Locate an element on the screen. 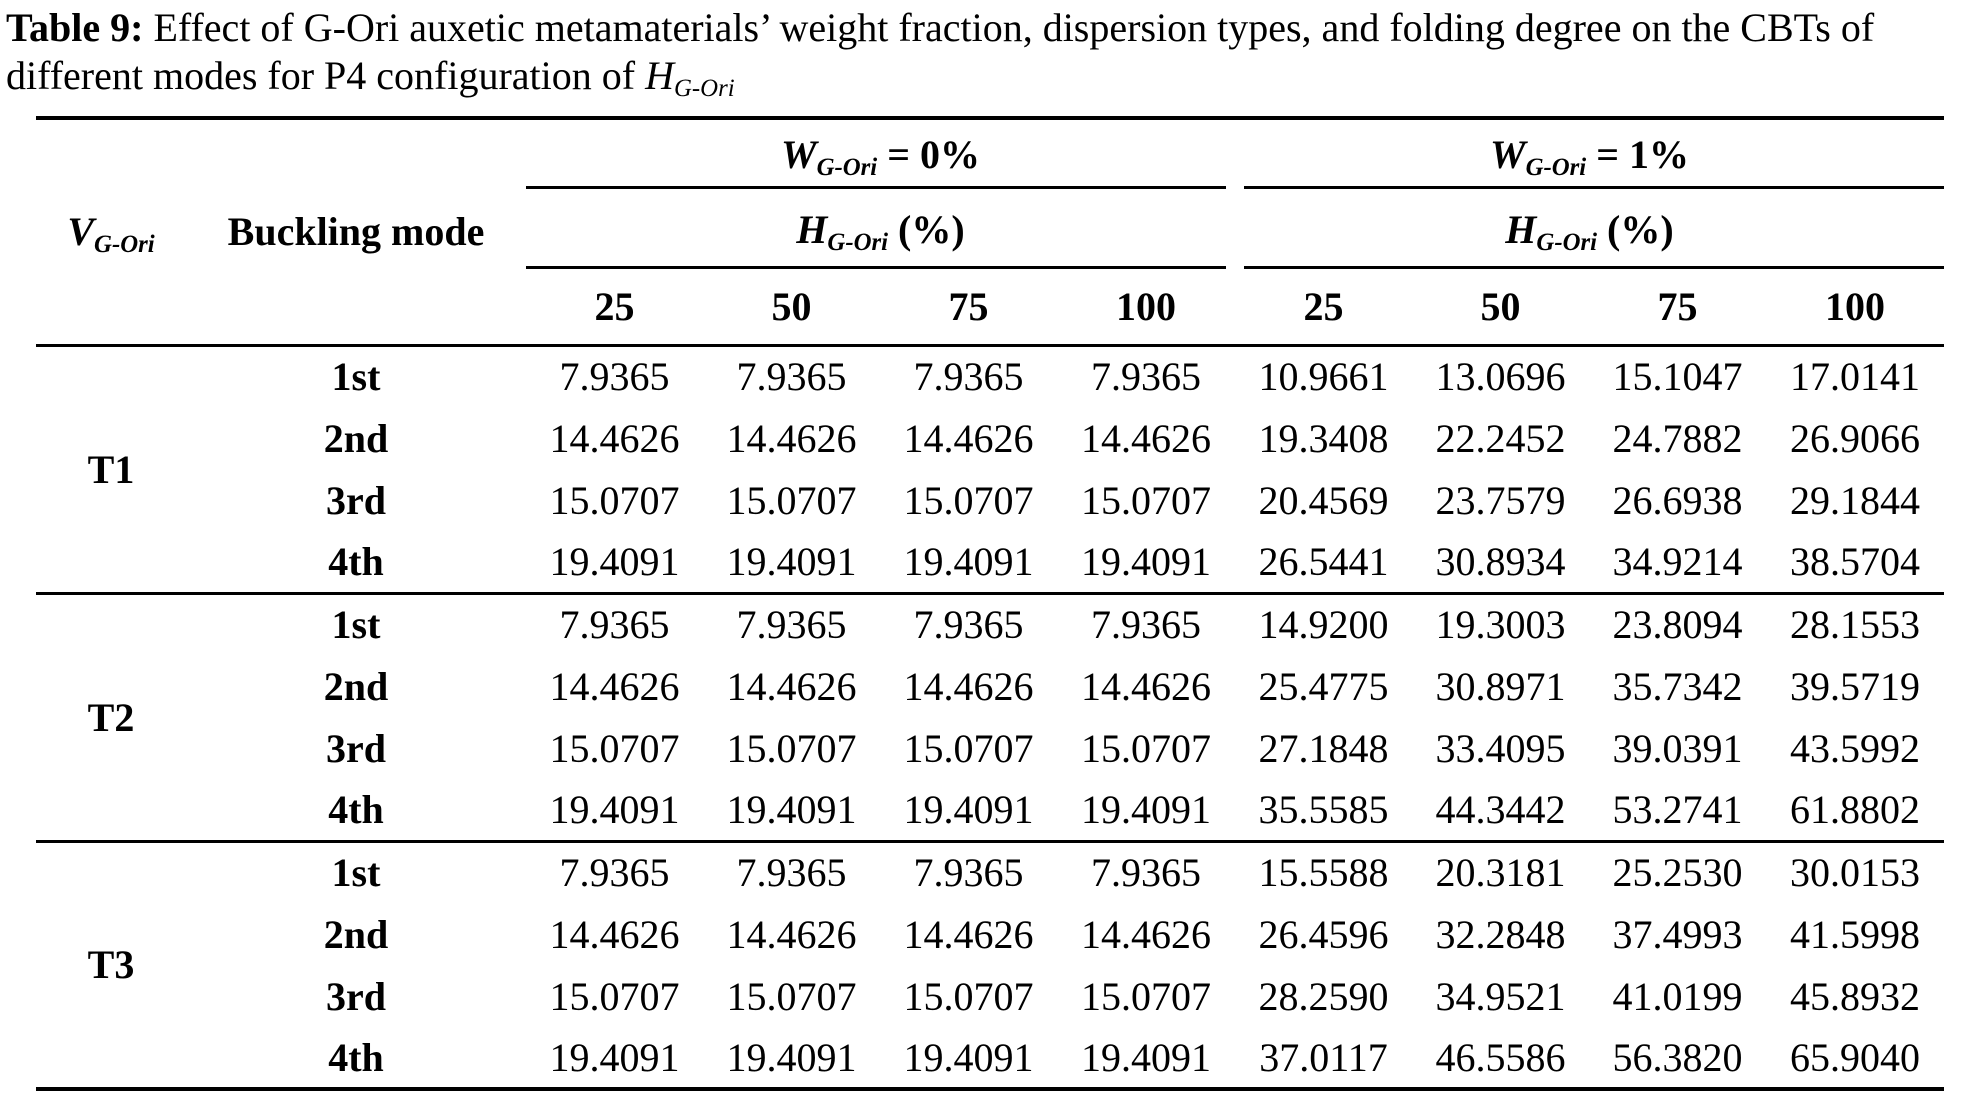 The image size is (1961, 1118). cbt-value: 39.5719 is located at coordinates (1855, 686).